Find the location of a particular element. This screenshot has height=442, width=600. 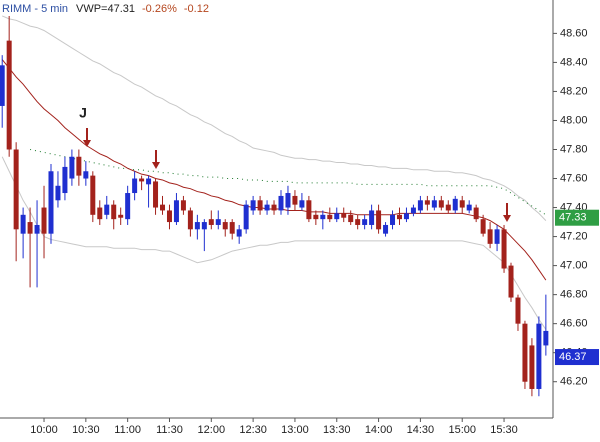

y-tick-label: 46.20 is located at coordinates (574, 382).